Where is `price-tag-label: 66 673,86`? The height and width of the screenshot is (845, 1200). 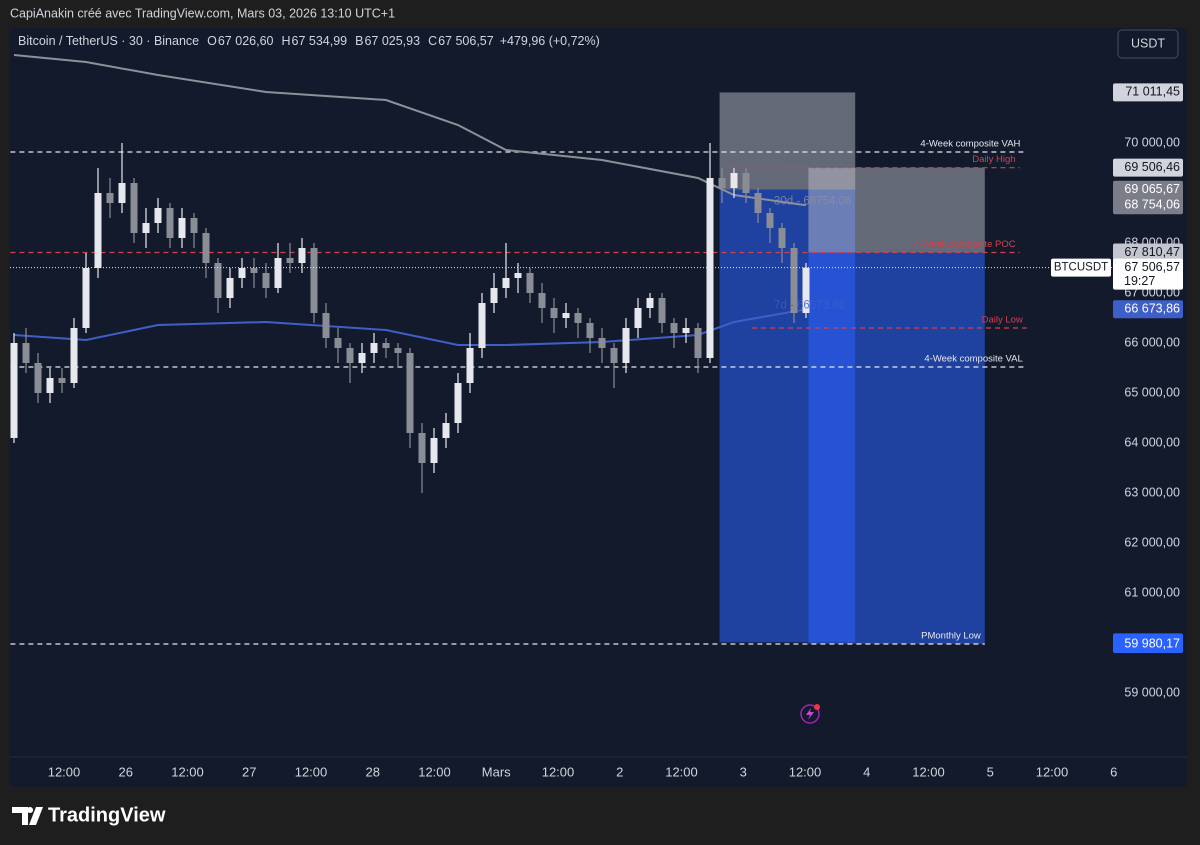
price-tag-label: 66 673,86 is located at coordinates (1152, 309).